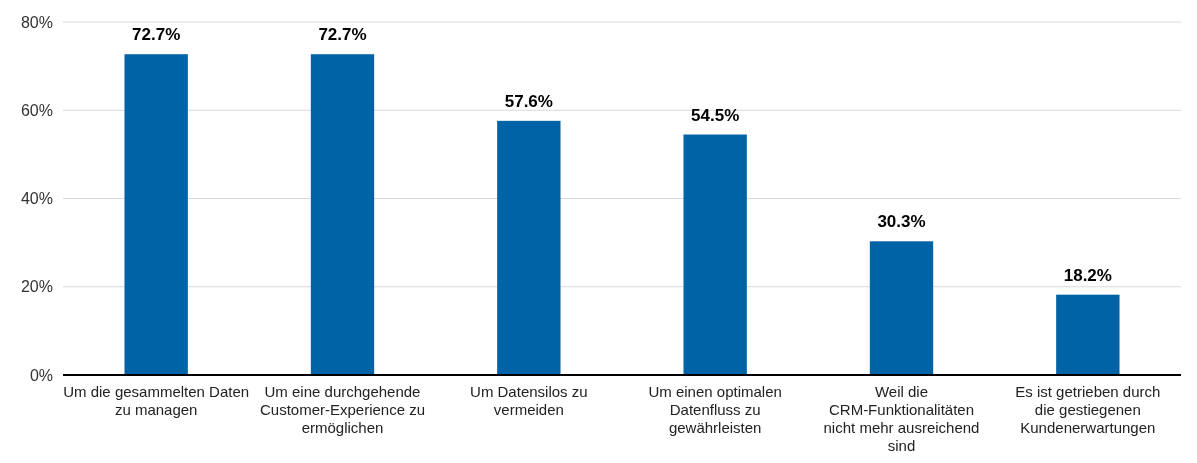  What do you see at coordinates (528, 101) in the screenshot?
I see `data-label: 57.6%` at bounding box center [528, 101].